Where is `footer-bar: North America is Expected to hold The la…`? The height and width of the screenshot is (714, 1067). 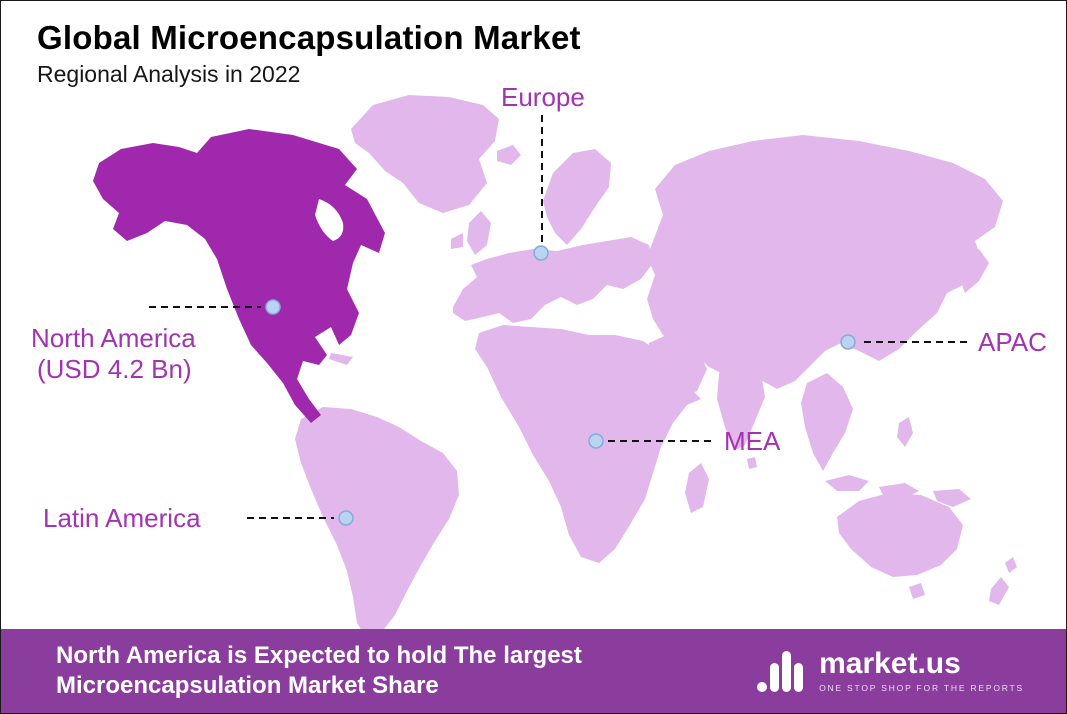 footer-bar: North America is Expected to hold The la… is located at coordinates (533, 671).